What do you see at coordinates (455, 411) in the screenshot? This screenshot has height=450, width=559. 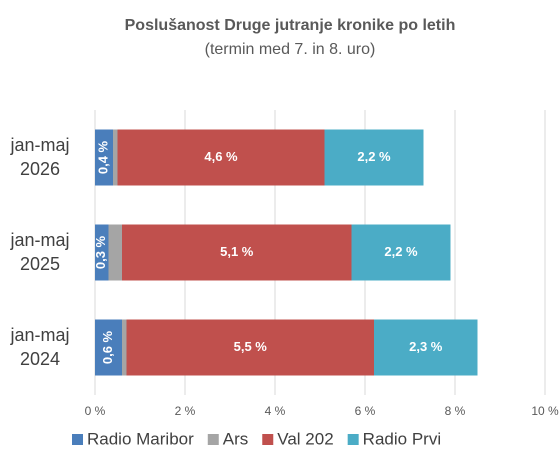 I see `x-tick-label: 8 %` at bounding box center [455, 411].